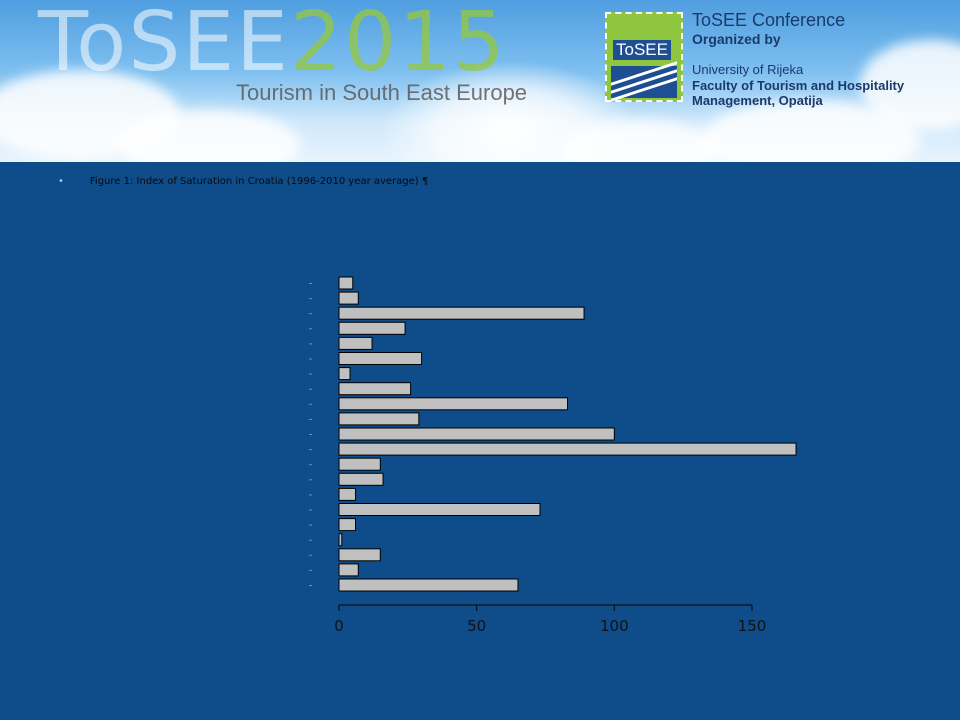 The height and width of the screenshot is (720, 960). I want to click on x-tick-label-1: 50, so click(476, 626).